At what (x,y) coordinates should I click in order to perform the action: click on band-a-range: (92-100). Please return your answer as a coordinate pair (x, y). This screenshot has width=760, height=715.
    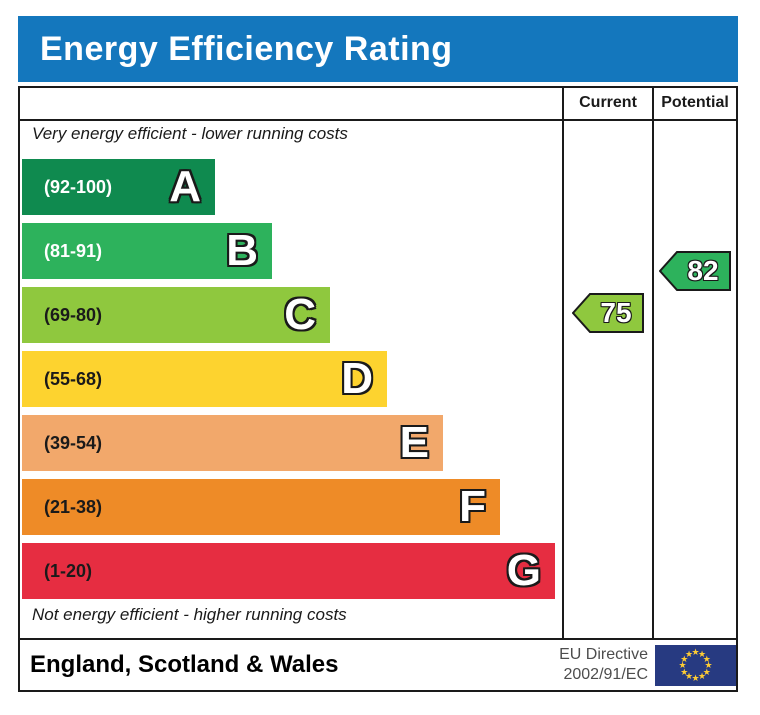
    Looking at the image, I should click on (78, 186).